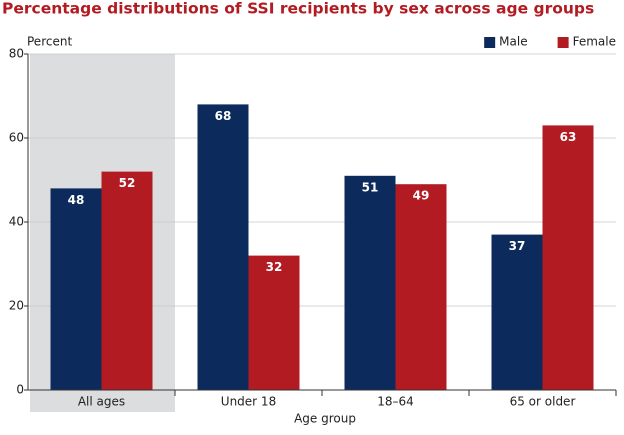  I want to click on y-tick-label: 80, so click(16, 54).